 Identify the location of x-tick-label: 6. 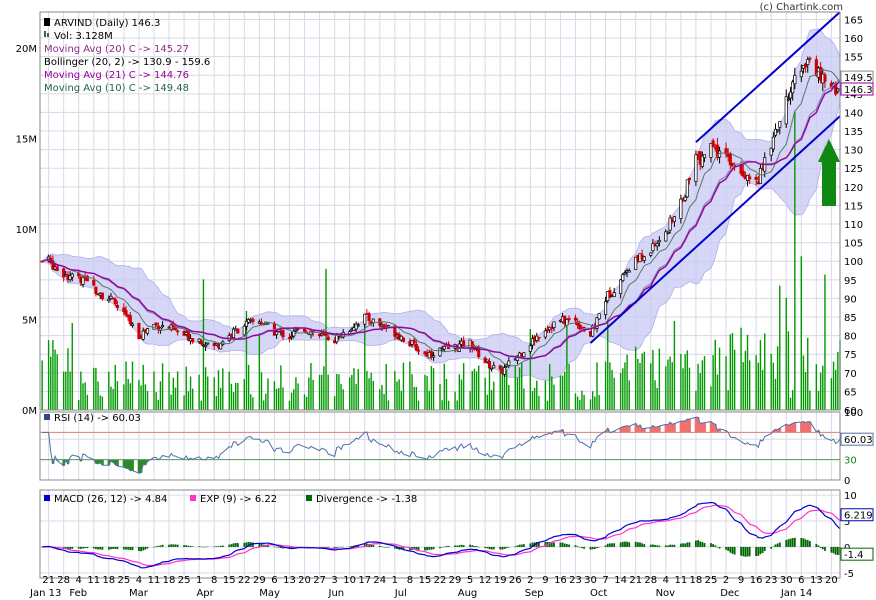
(801, 580).